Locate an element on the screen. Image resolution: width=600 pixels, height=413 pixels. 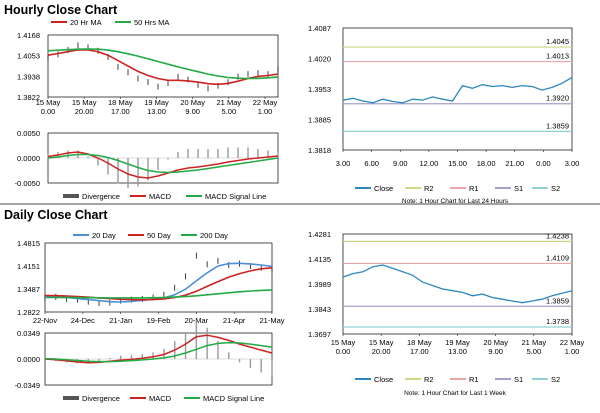
hourly-pivot-x-tick: 0.00 is located at coordinates (543, 163).